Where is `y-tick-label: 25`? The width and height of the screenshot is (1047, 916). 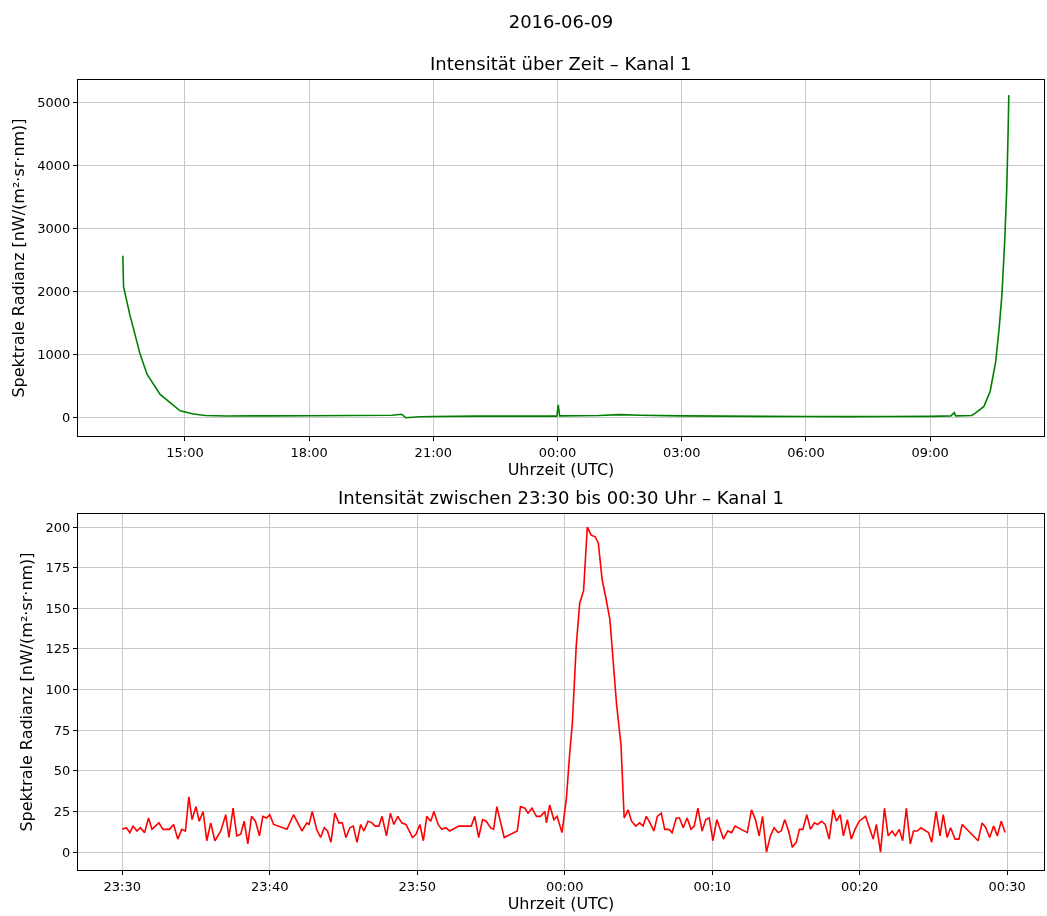 y-tick-label: 25 is located at coordinates (62, 812).